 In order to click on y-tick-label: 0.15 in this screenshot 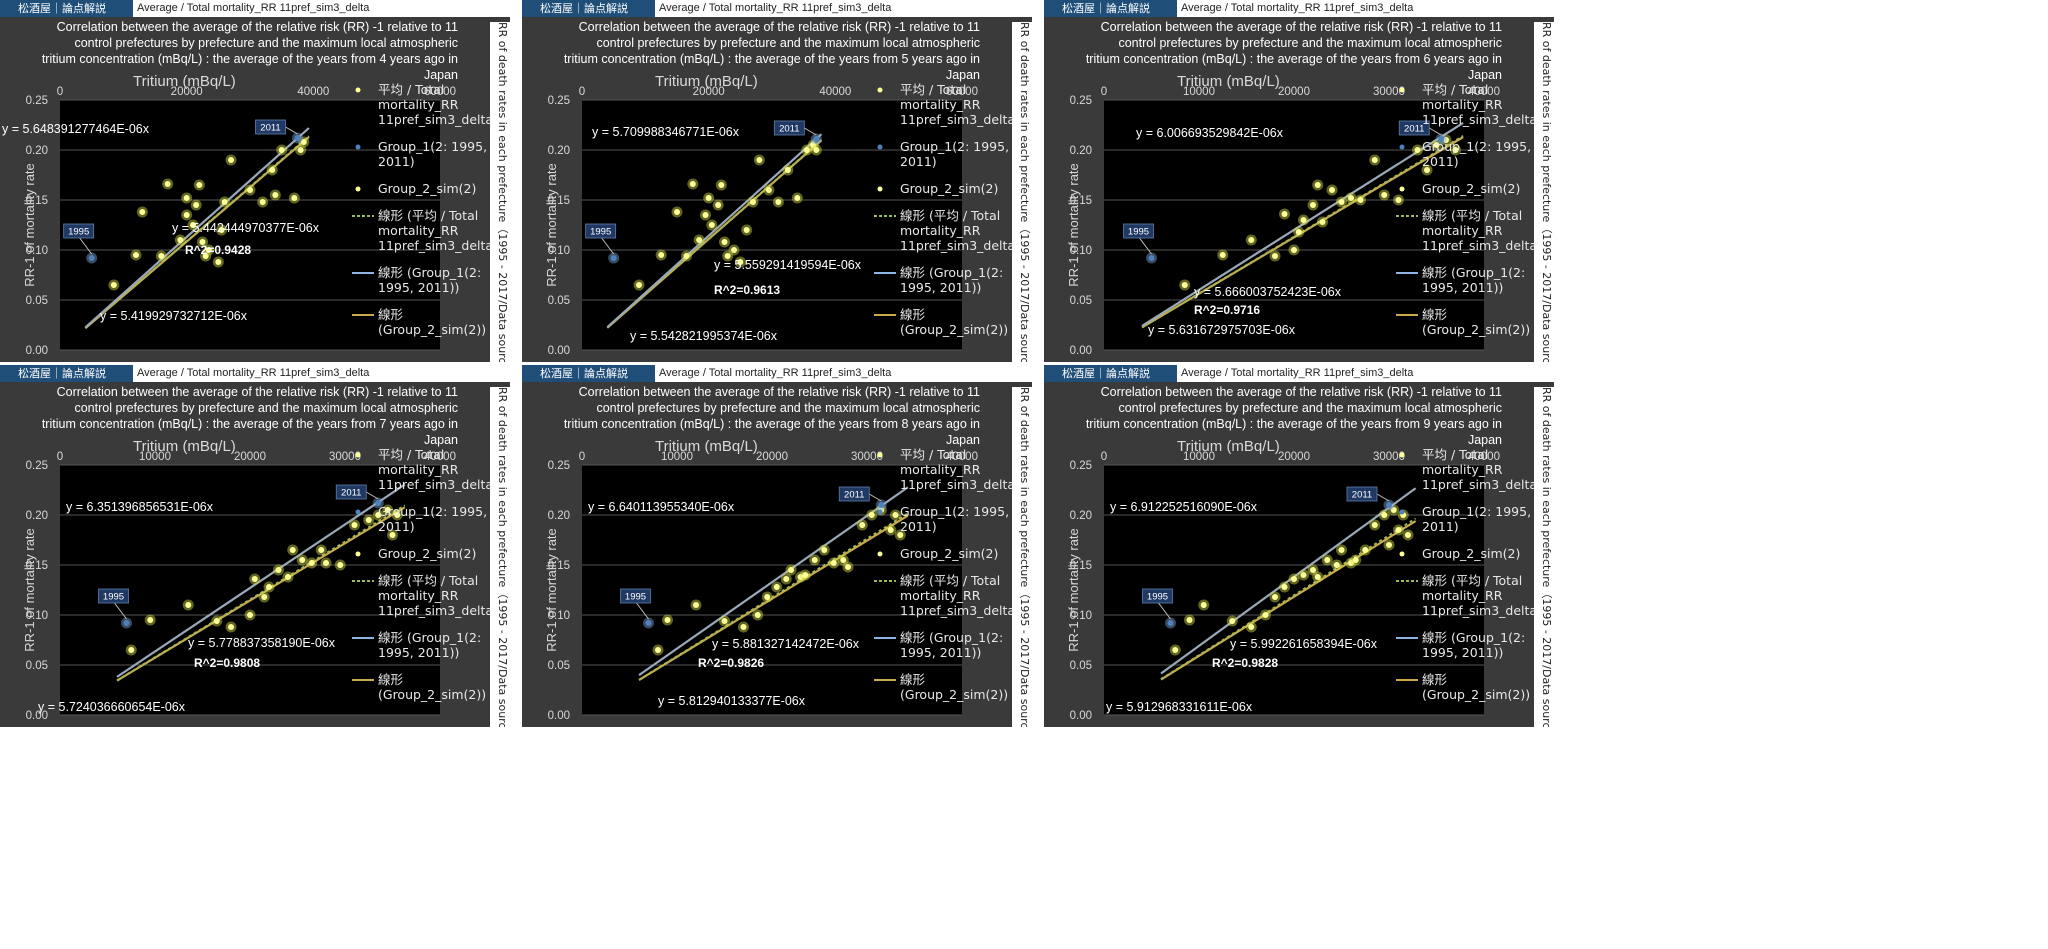, I will do `click(1081, 566)`.